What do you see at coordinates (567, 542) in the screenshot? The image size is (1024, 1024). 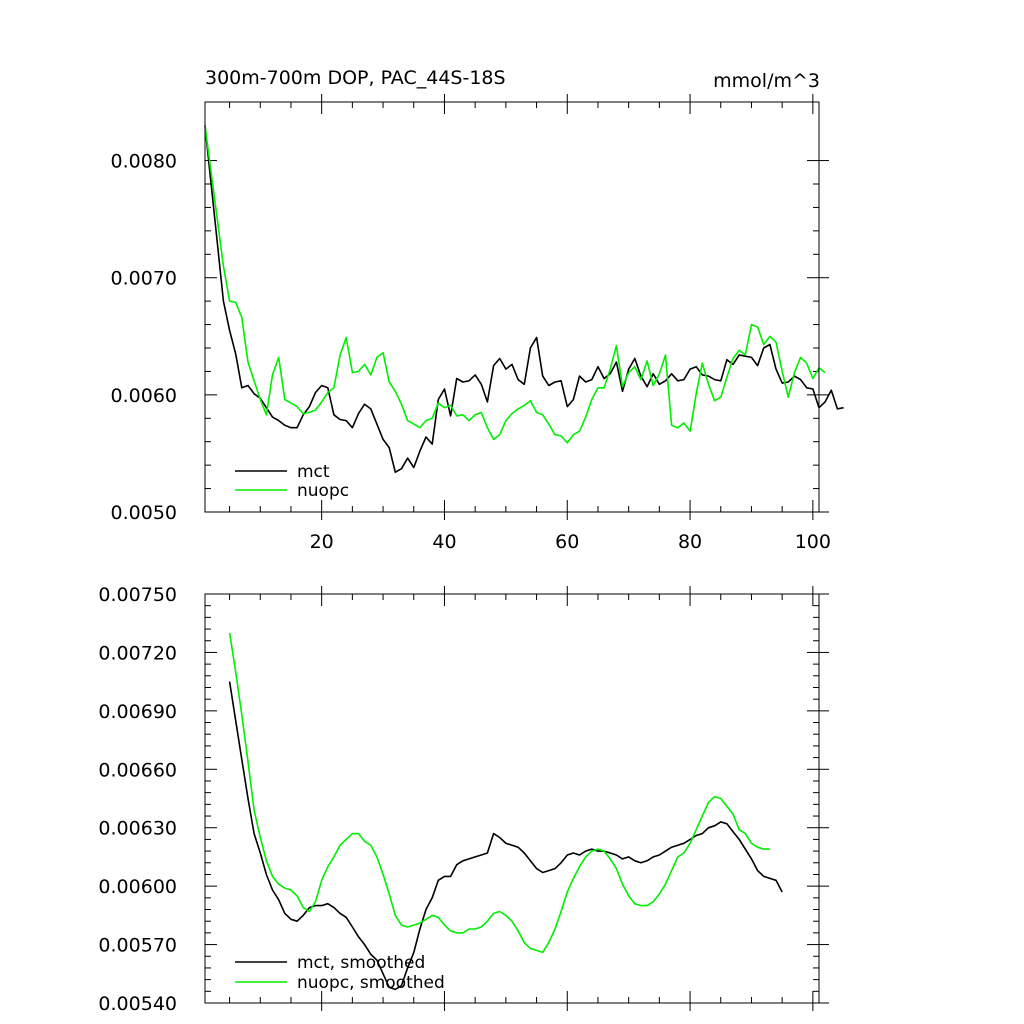 I see `x-tick-label: 60` at bounding box center [567, 542].